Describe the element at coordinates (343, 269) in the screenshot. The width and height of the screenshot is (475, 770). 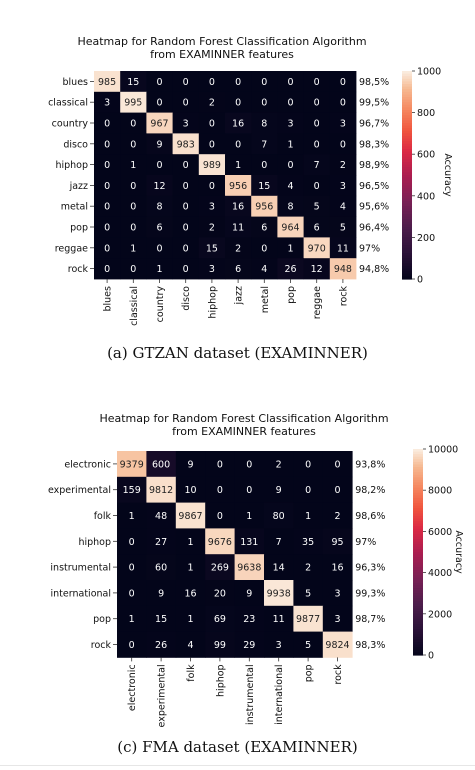
I see `cell-value-label: 948` at that location.